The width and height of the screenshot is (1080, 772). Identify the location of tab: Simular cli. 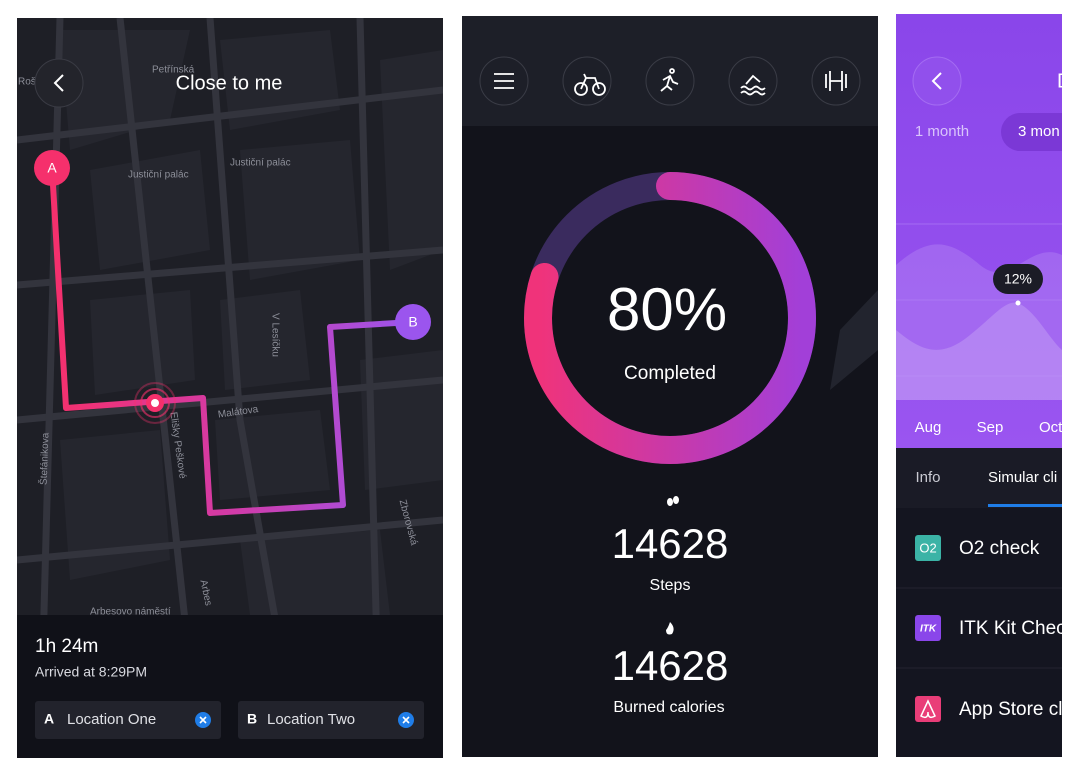
(1022, 477).